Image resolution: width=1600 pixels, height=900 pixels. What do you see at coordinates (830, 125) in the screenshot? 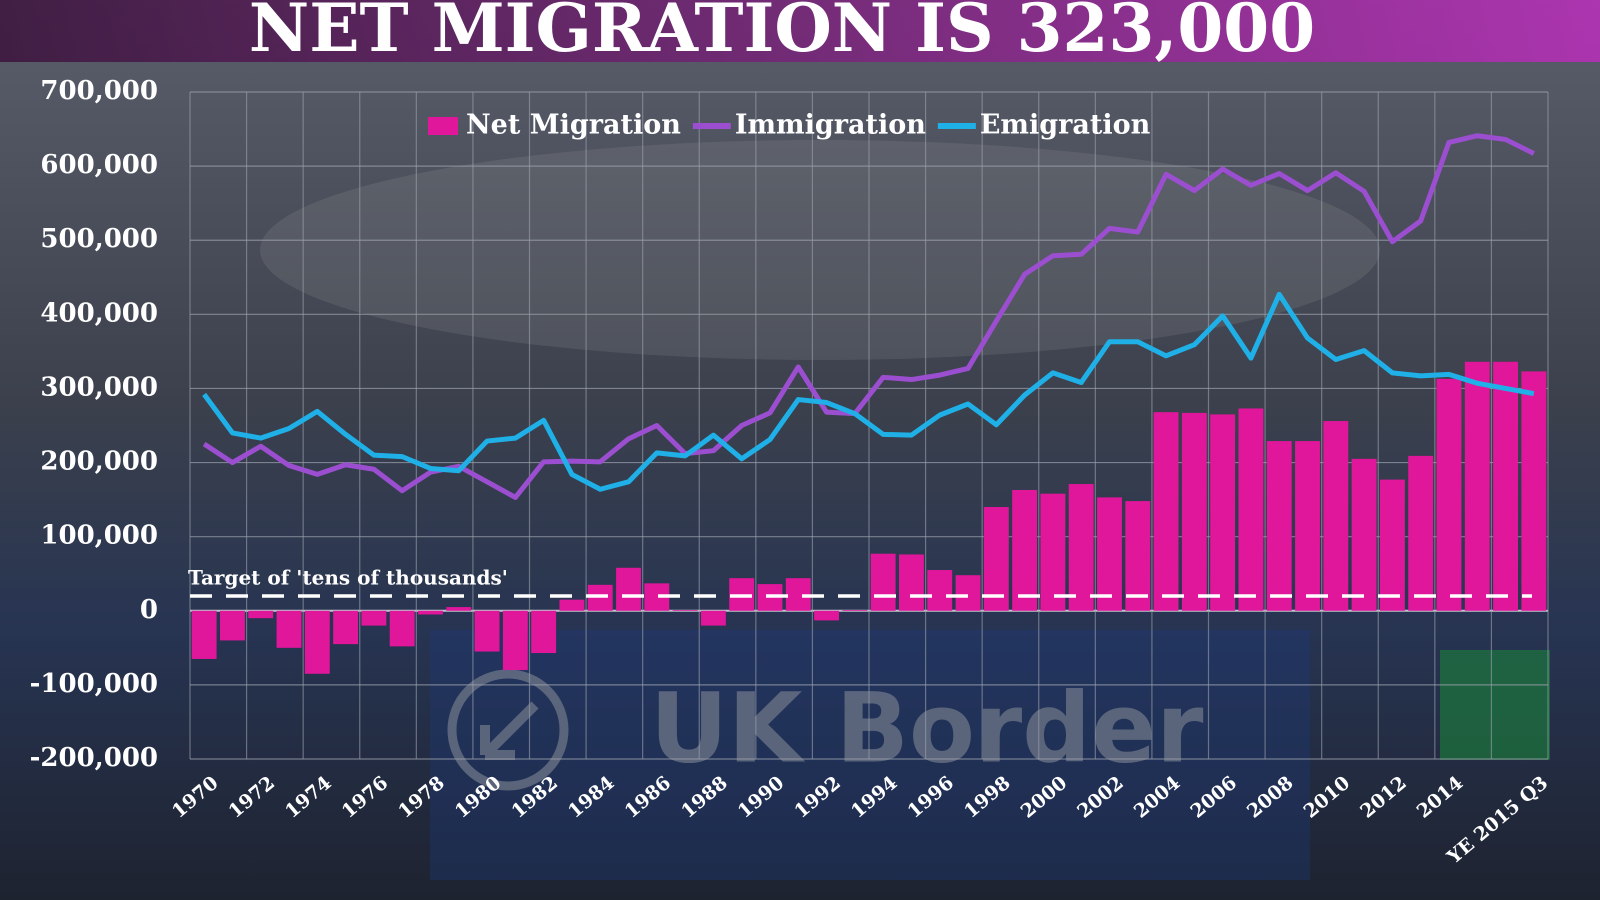
I see `legend-label: Immigration` at bounding box center [830, 125].